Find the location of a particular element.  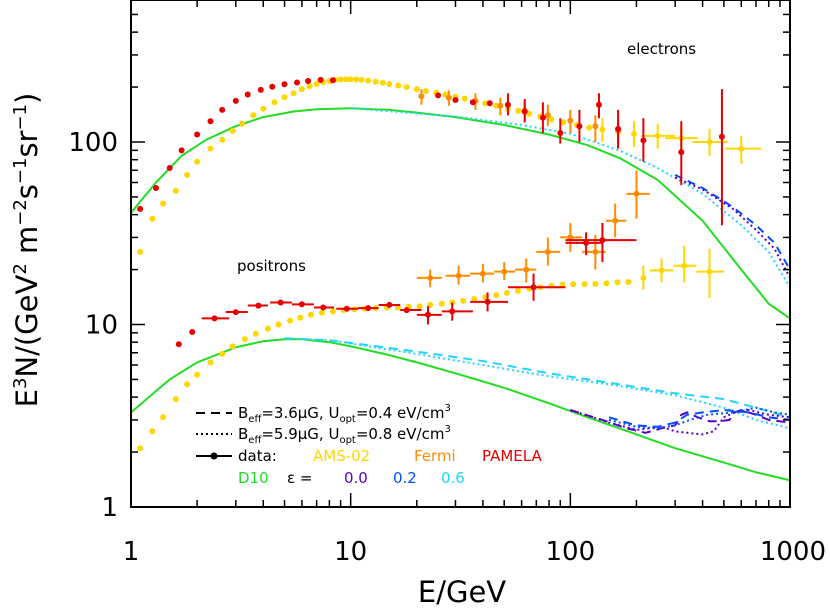

legend-eps06-label: 0.6 is located at coordinates (453, 478).